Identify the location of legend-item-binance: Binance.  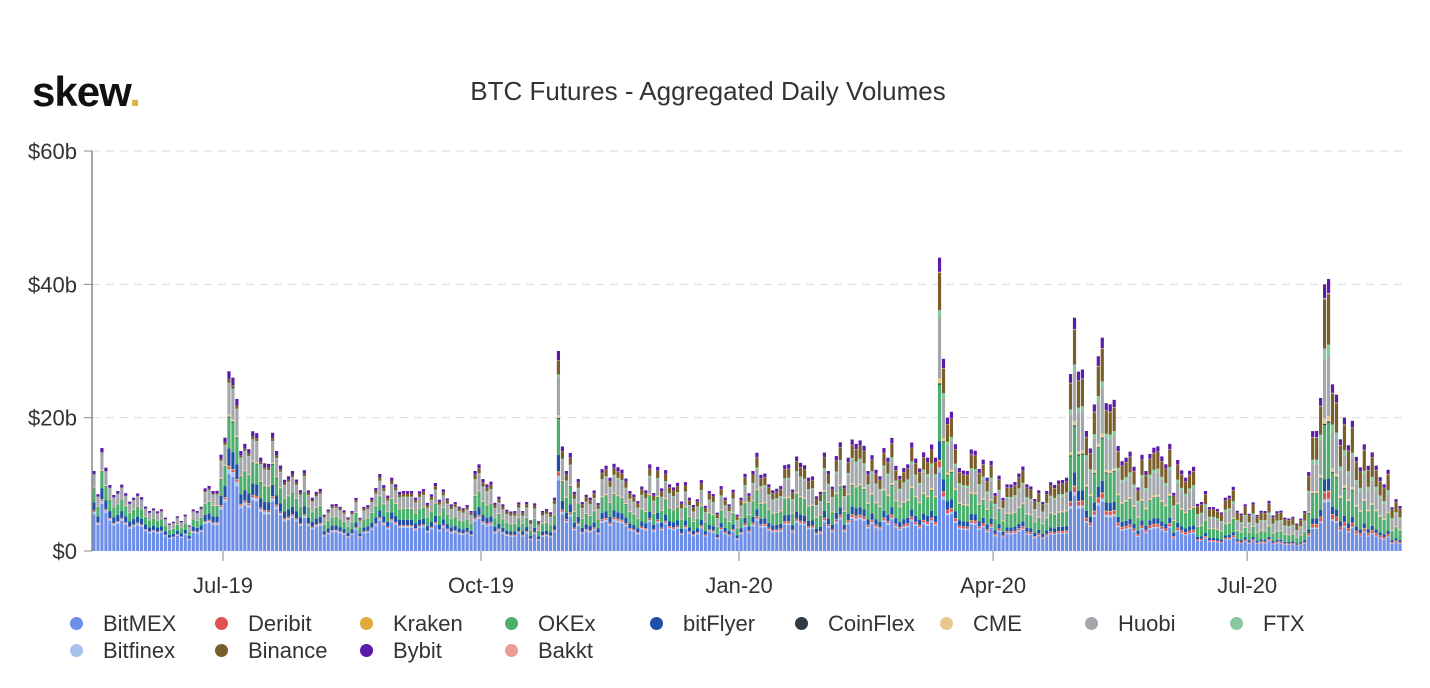
(287, 651).